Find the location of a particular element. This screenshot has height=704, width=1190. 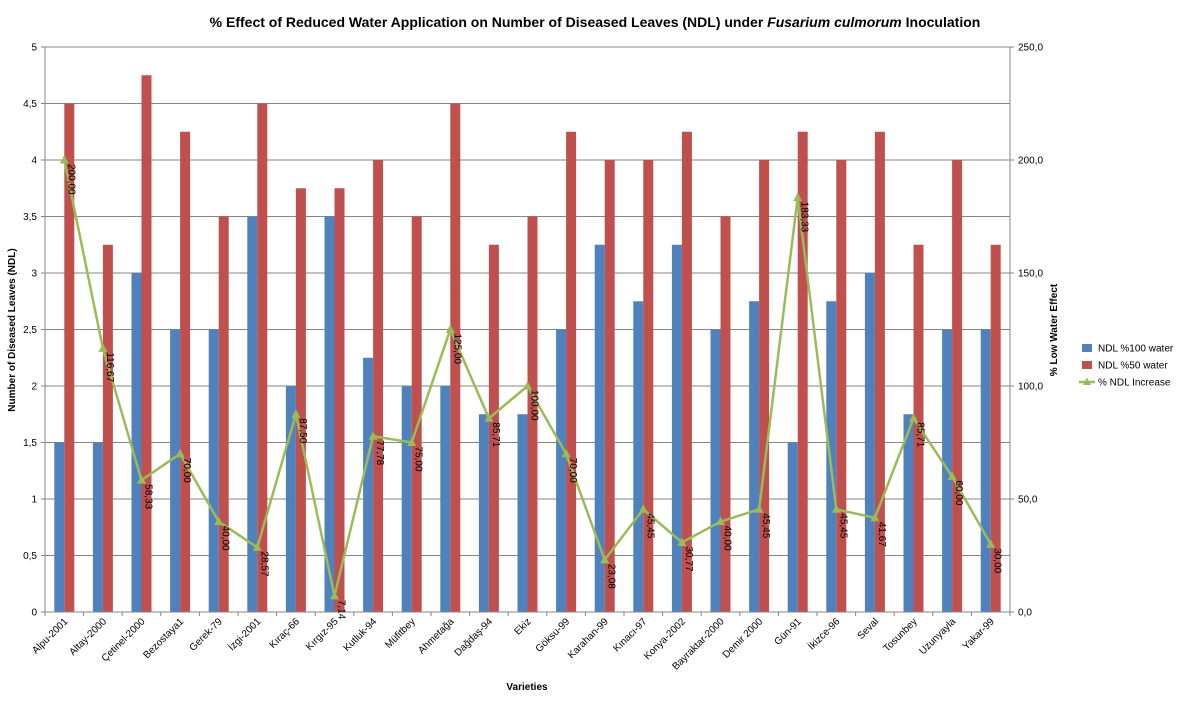

data-label: 41,67 is located at coordinates (881, 534).